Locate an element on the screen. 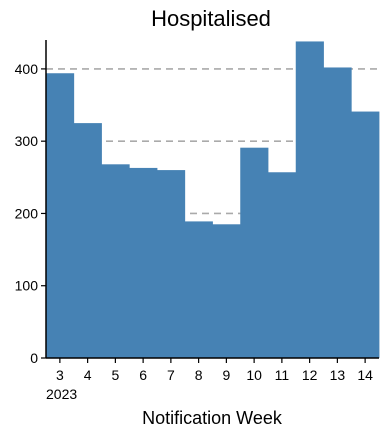 Image resolution: width=384 pixels, height=429 pixels. x-tick-label-9: 9 is located at coordinates (226, 375).